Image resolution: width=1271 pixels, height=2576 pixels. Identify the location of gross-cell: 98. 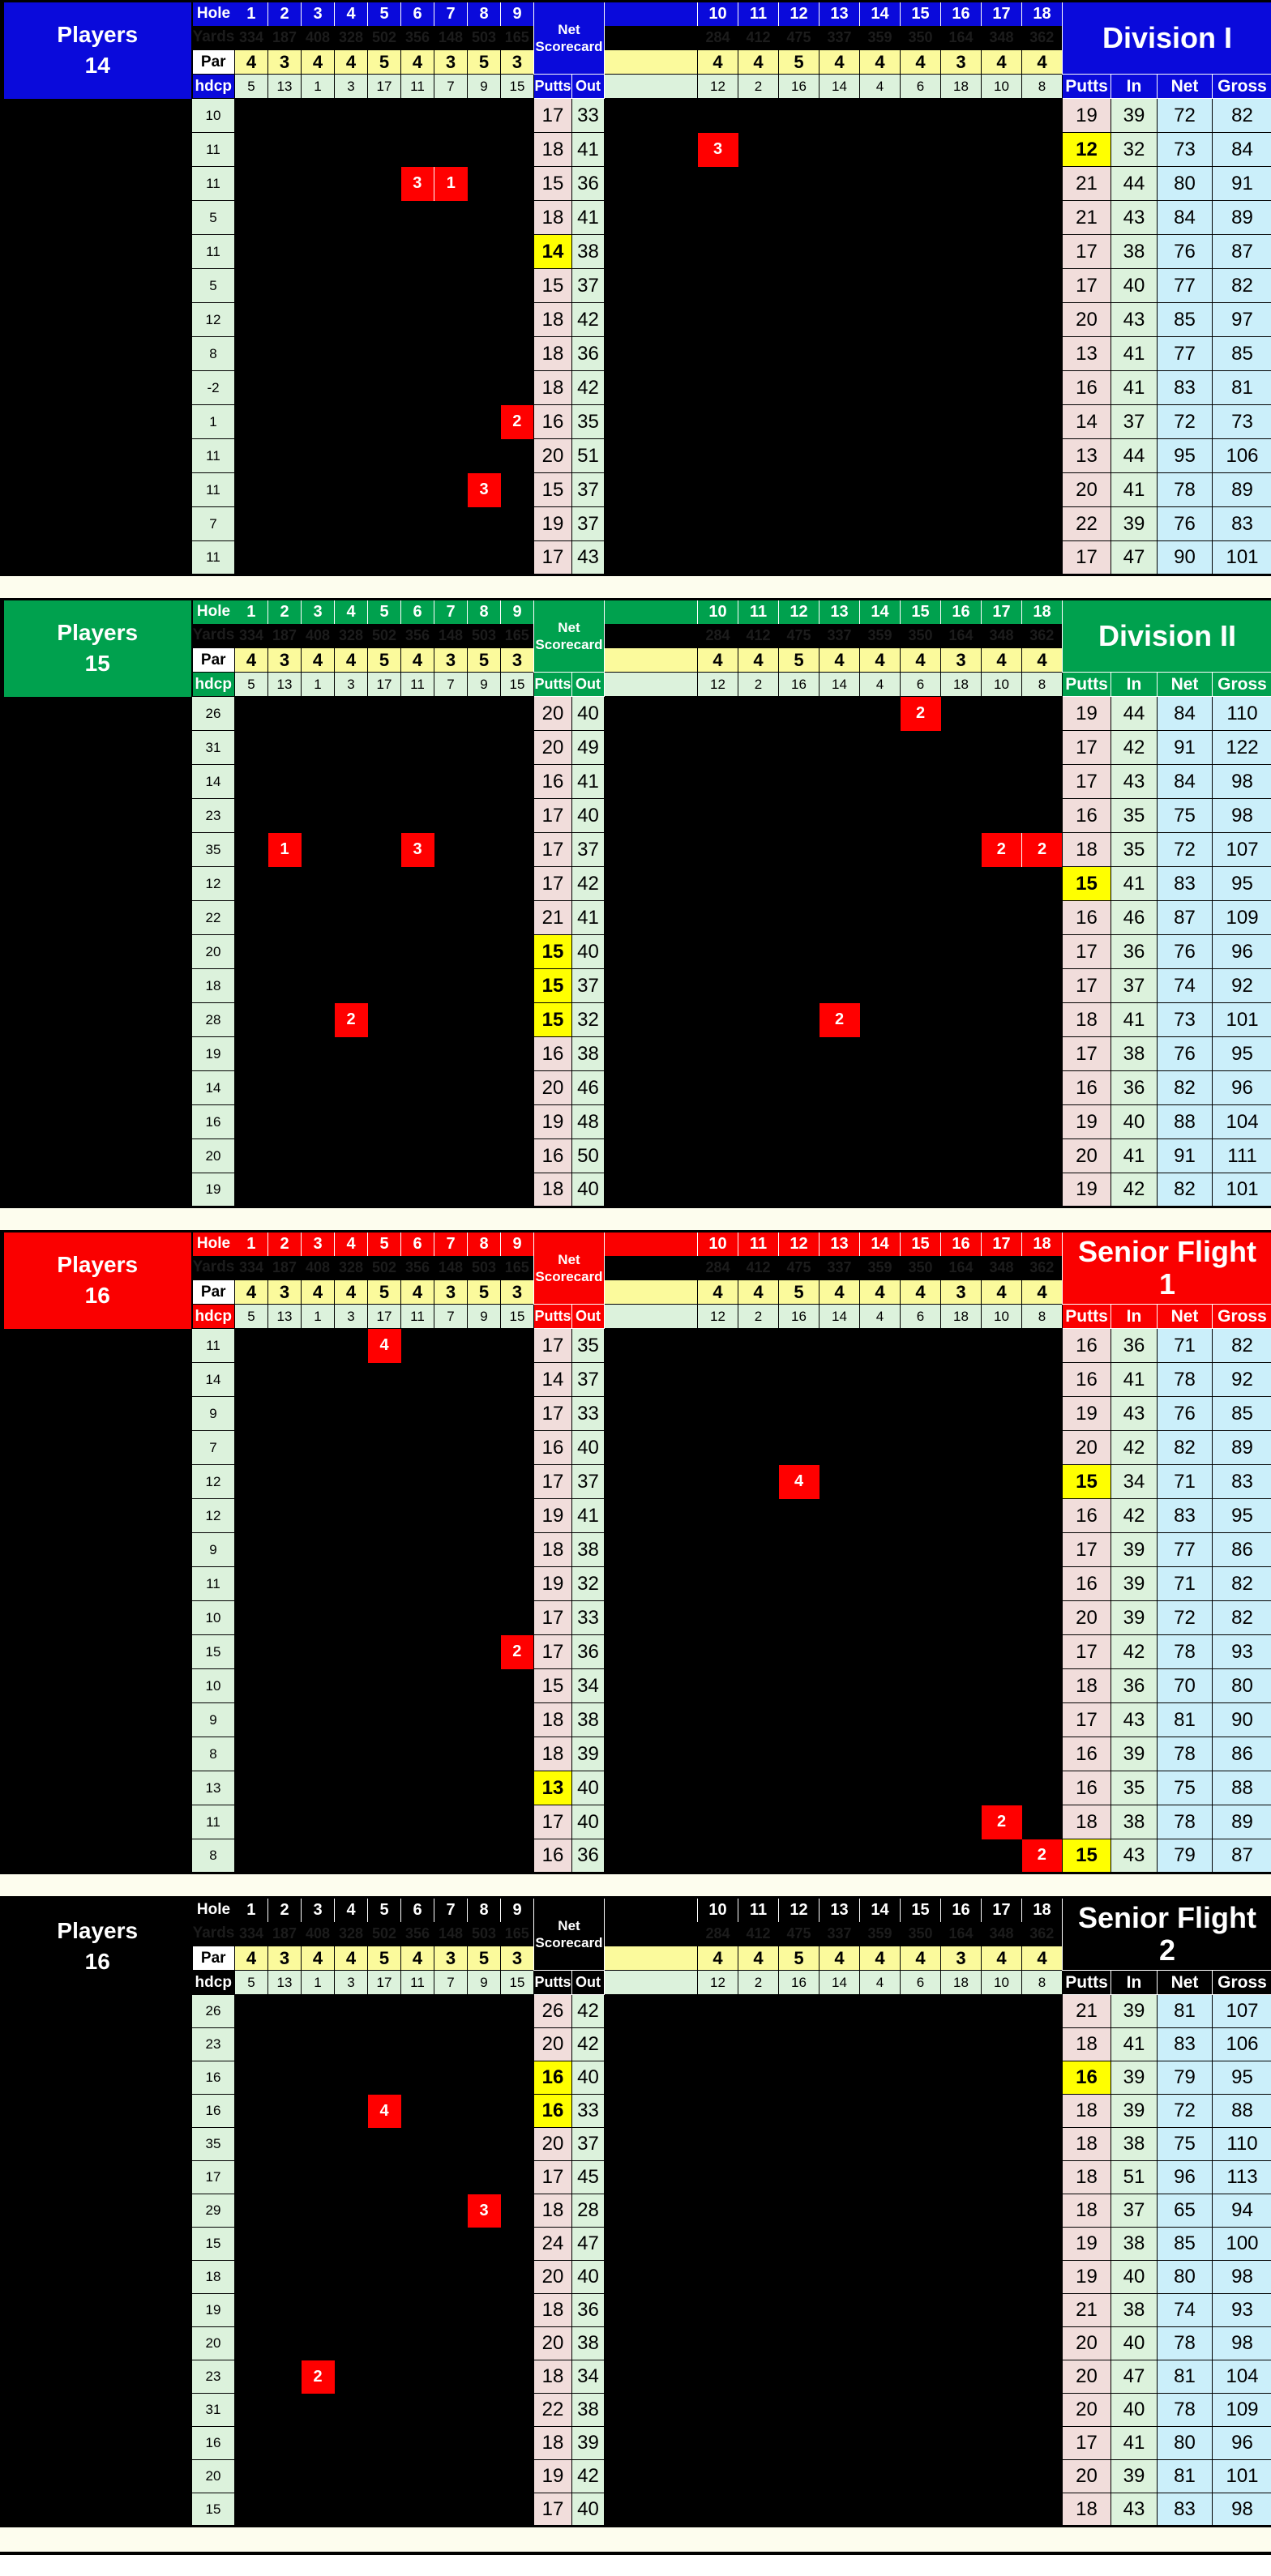
(1241, 781).